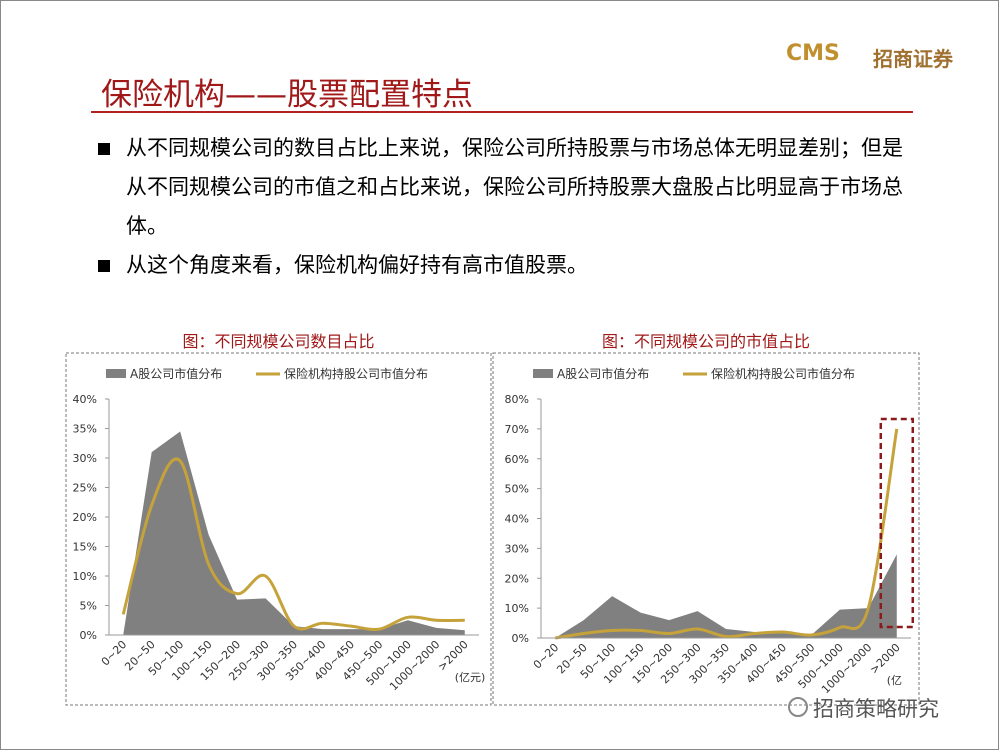 This screenshot has width=999, height=750. Describe the element at coordinates (517, 489) in the screenshot. I see `y-tick-label: 50%` at that location.